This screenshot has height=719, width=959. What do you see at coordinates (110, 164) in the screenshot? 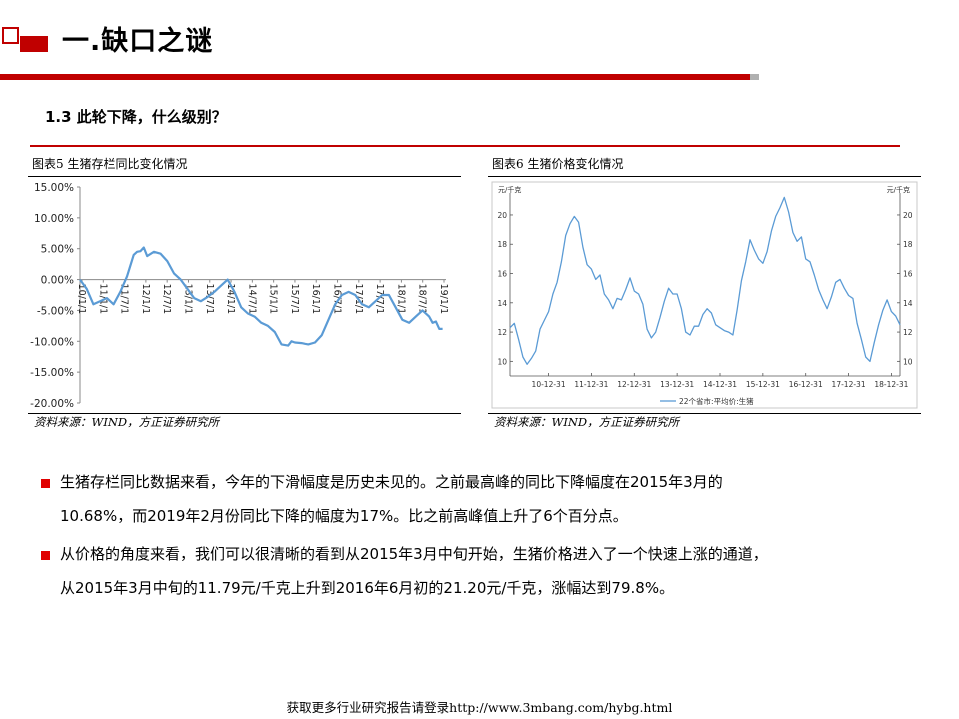
I see `figure5-caption: 图表5 生猪存栏同比变化情况` at bounding box center [110, 164].